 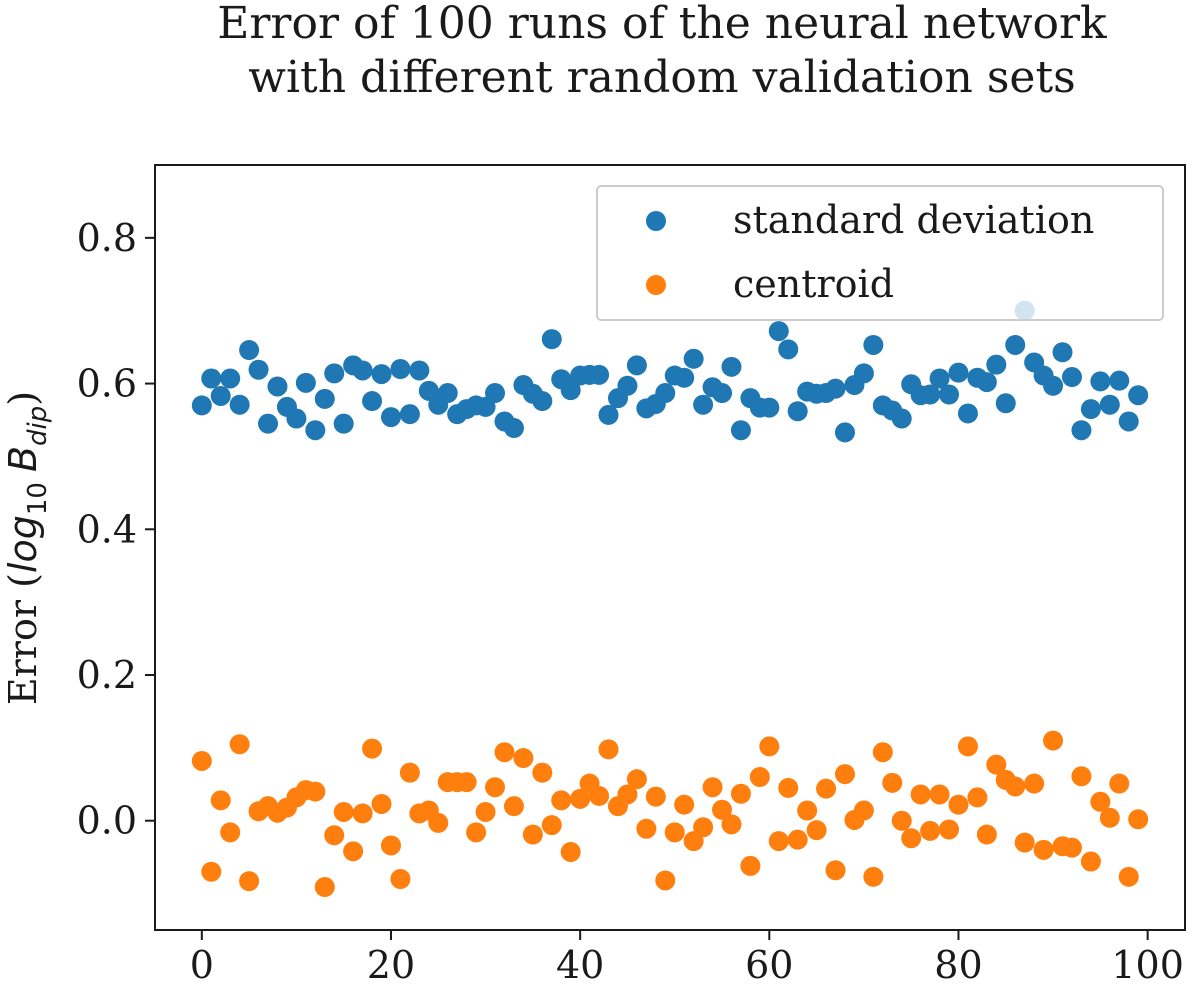 I want to click on y-axis-label: Error (log10 Bdip), so click(x=27, y=548).